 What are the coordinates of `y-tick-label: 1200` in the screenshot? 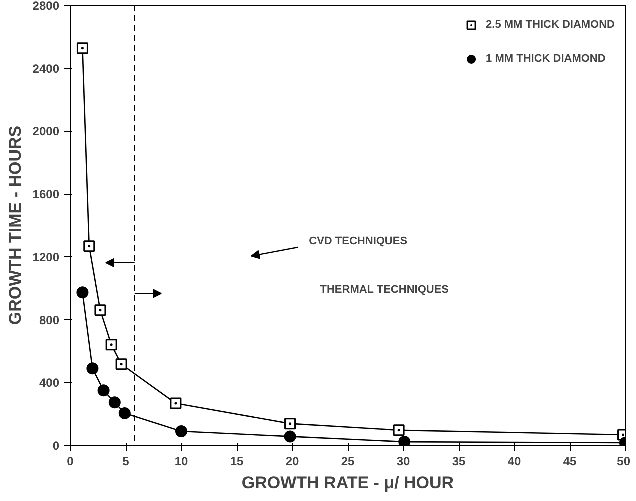 It's located at (46, 257).